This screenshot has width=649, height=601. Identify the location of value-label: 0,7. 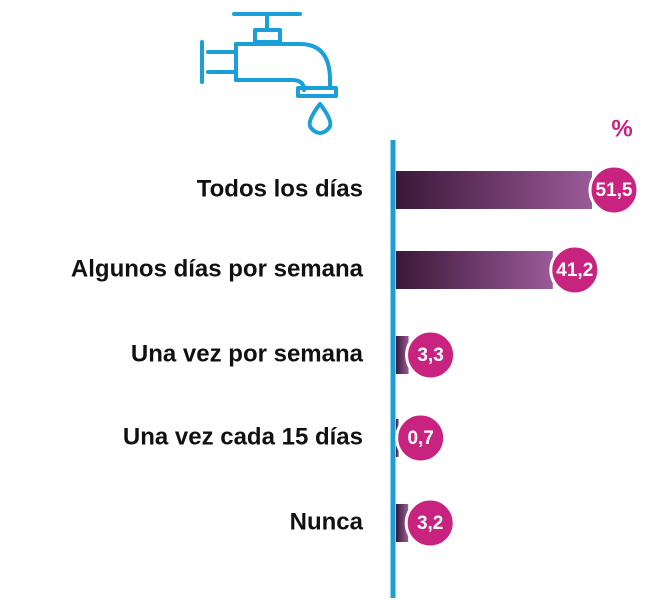
(420, 438).